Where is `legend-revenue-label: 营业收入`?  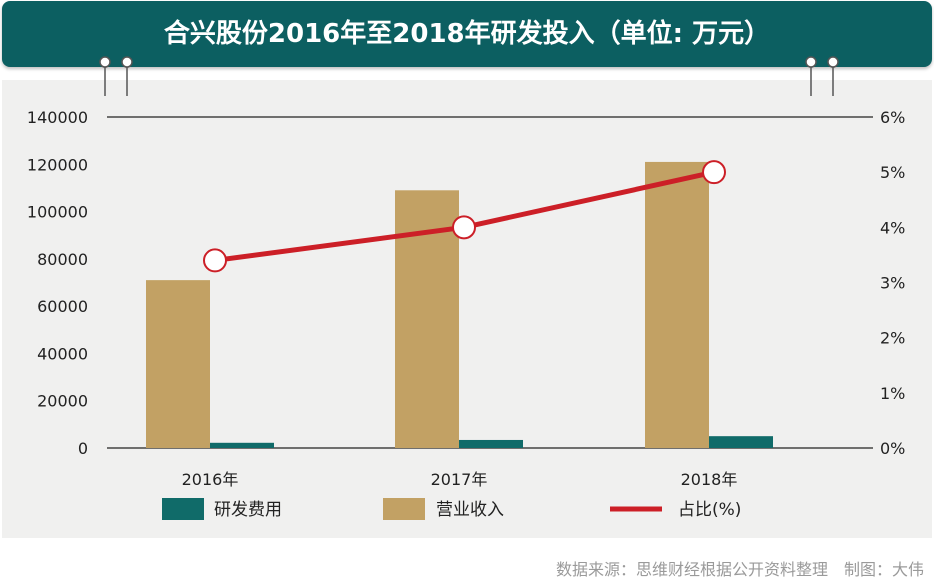 legend-revenue-label: 营业收入 is located at coordinates (470, 510).